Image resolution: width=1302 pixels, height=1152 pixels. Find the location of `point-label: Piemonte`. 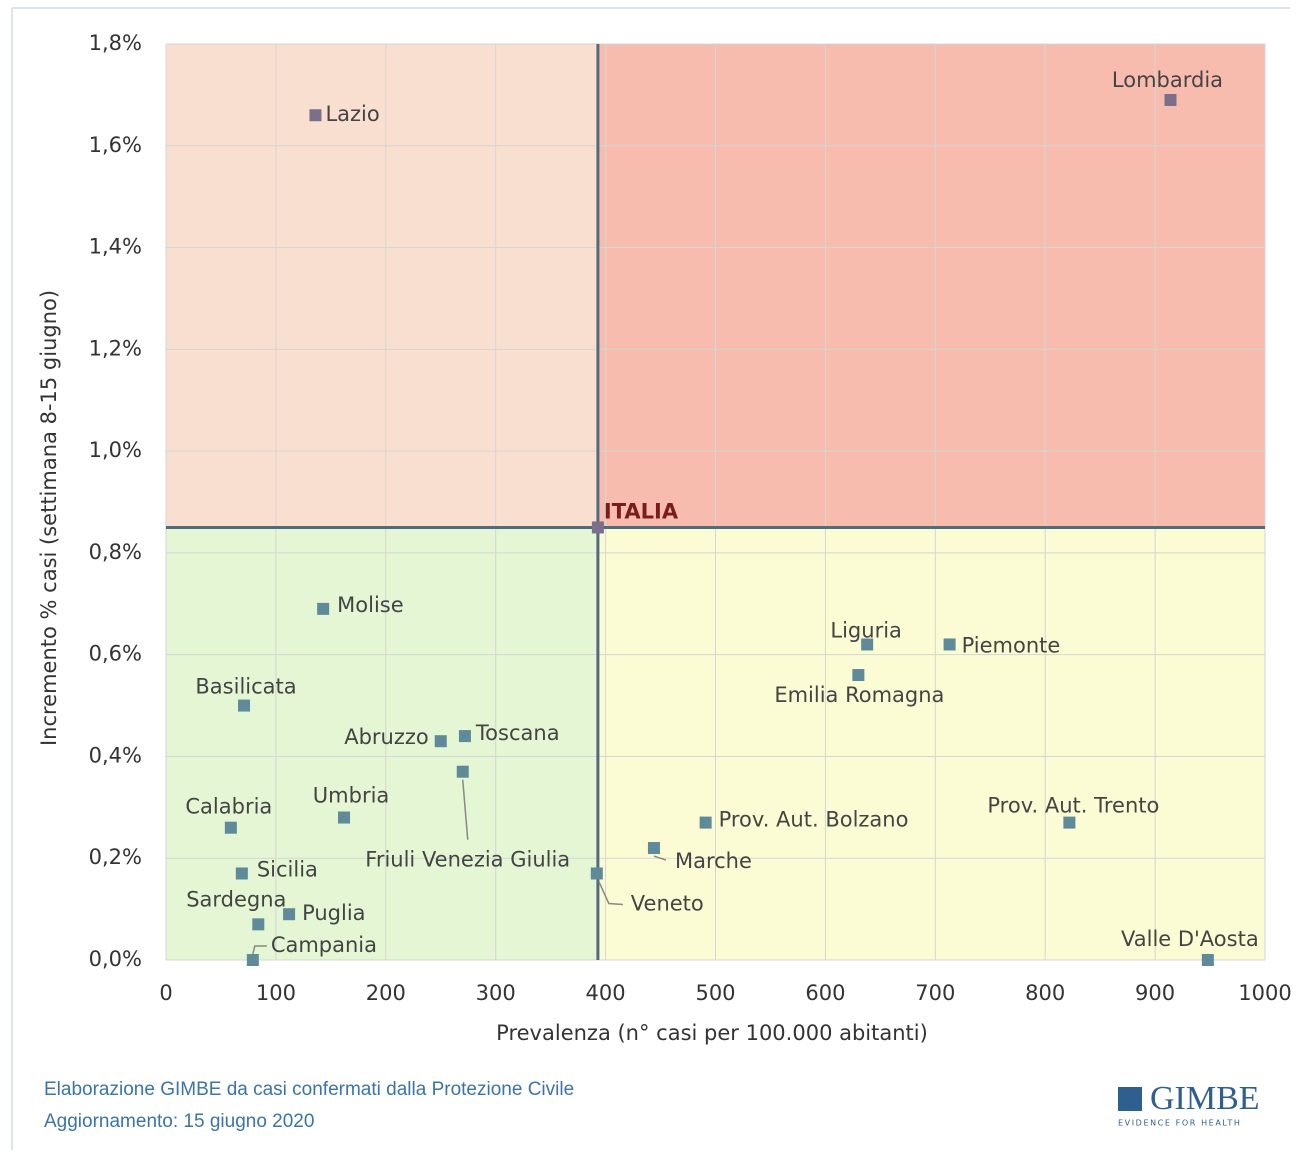

point-label: Piemonte is located at coordinates (1011, 645).